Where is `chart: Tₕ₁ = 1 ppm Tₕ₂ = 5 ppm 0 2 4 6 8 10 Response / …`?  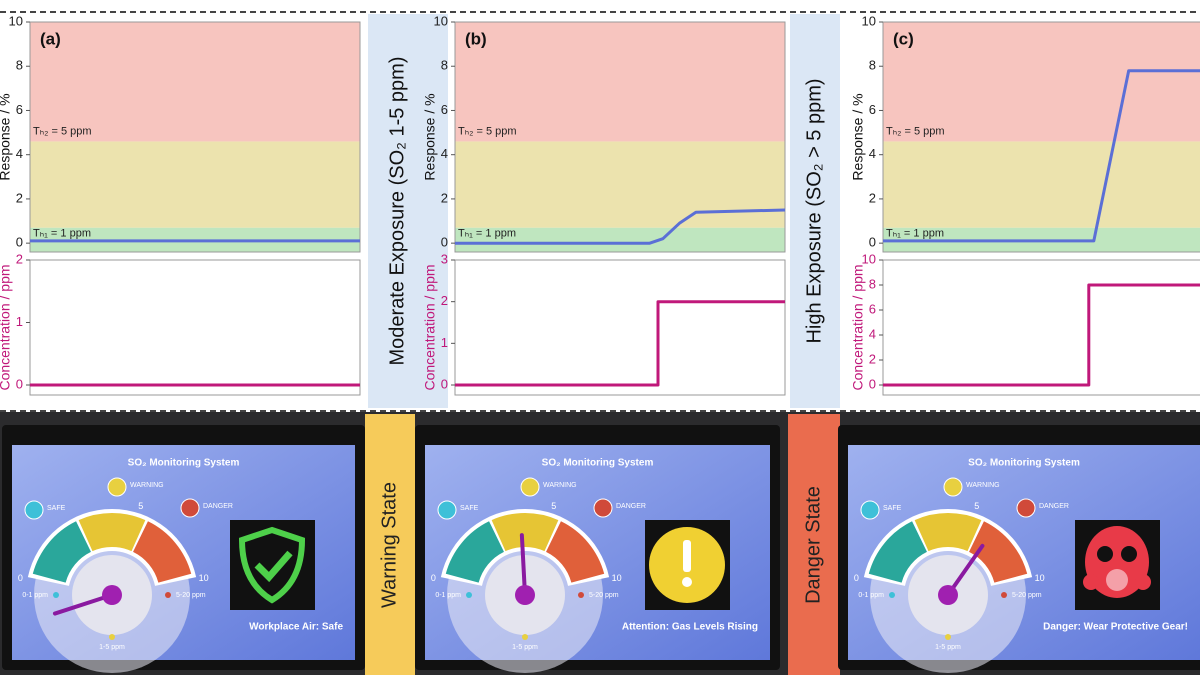 chart: Tₕ₁ = 1 ppm Tₕ₂ = 5 ppm 0 2 4 6 8 10 Response / … is located at coordinates (604, 133).